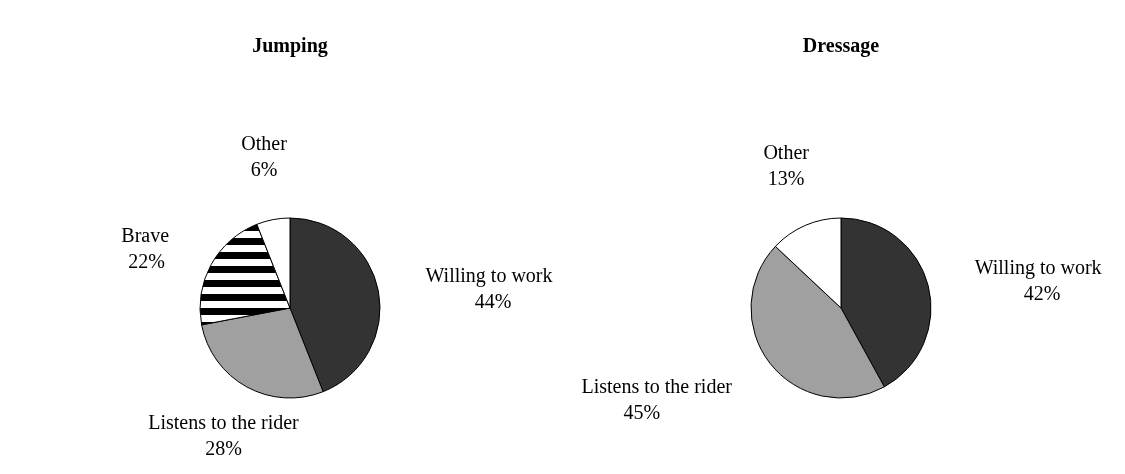  Describe the element at coordinates (290, 45) in the screenshot. I see `chart-title: Jumping` at that location.